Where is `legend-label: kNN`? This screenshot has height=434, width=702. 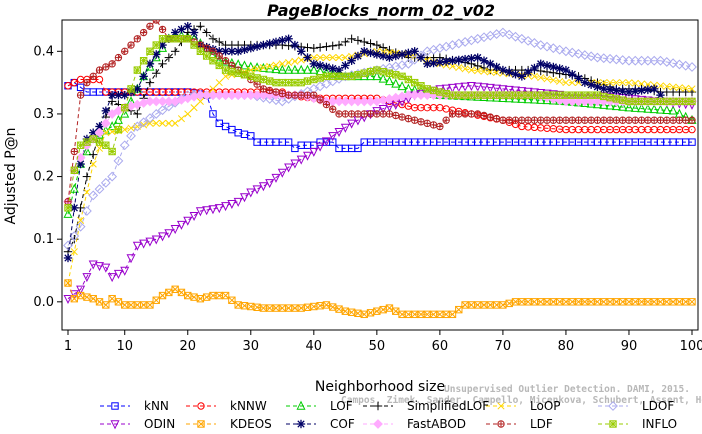 legend-label: kNN is located at coordinates (156, 406).